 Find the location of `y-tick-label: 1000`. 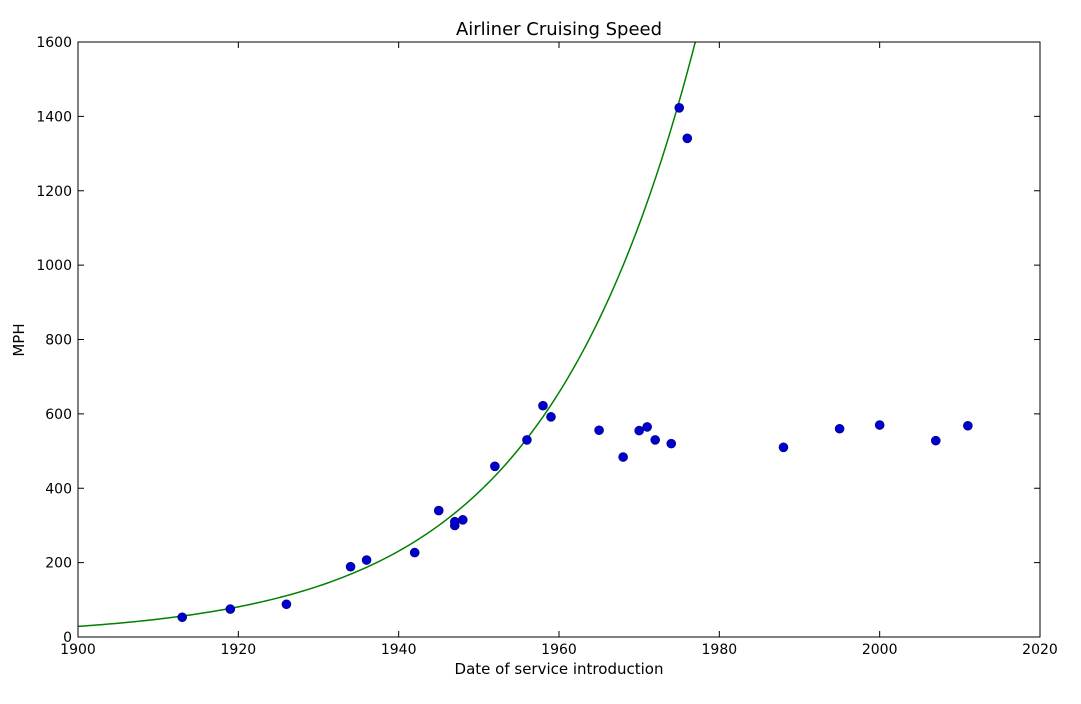

y-tick-label: 1000 is located at coordinates (54, 266).